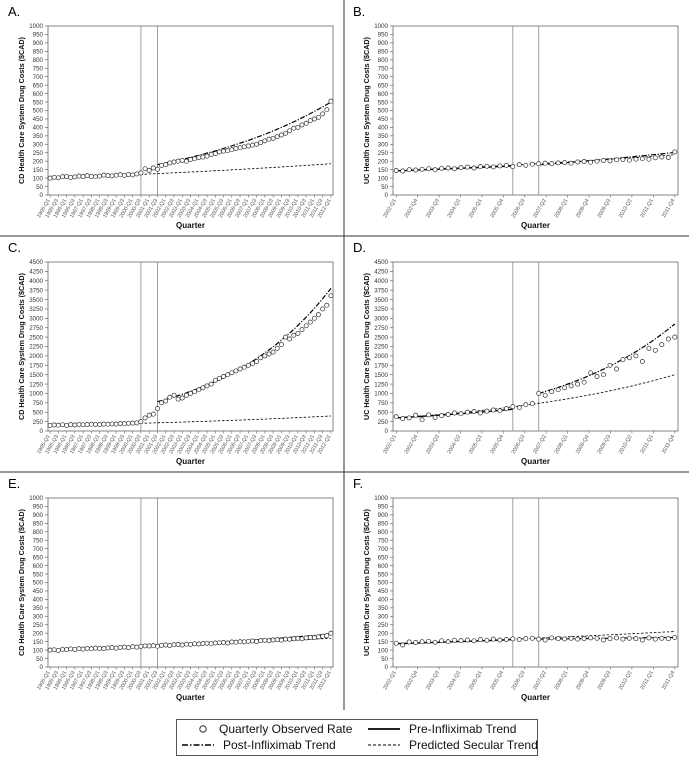  What do you see at coordinates (497, 444) in the screenshot?
I see `x-tick-label: 2005-Q4` at bounding box center [497, 444].